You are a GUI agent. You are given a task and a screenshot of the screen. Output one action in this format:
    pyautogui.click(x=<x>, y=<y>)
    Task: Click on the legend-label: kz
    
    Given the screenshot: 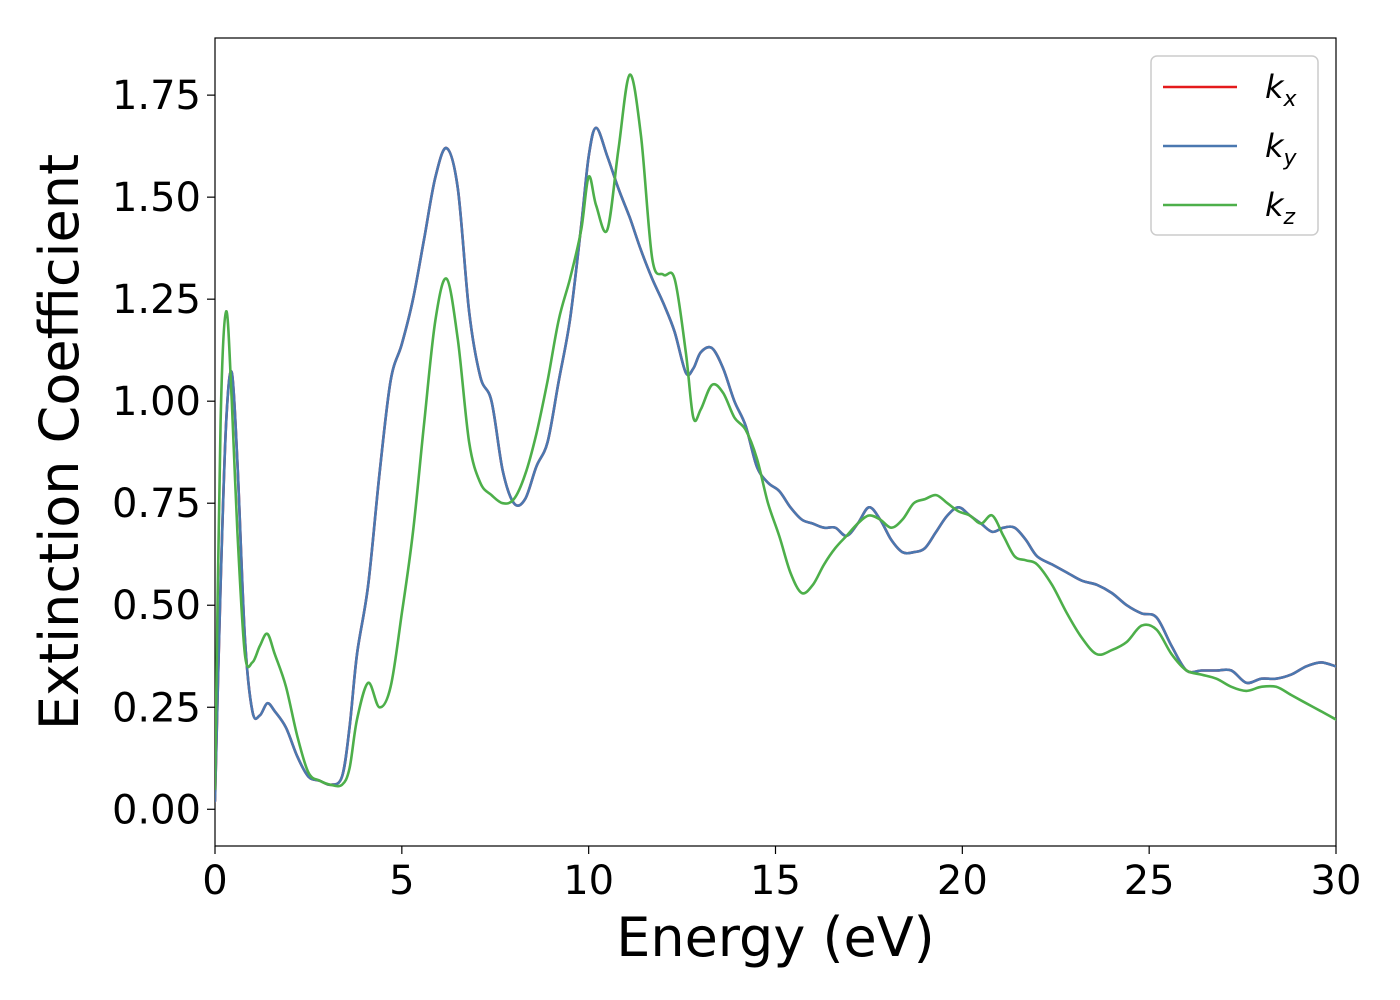 What is the action you would take?
    pyautogui.click(x=1280, y=208)
    